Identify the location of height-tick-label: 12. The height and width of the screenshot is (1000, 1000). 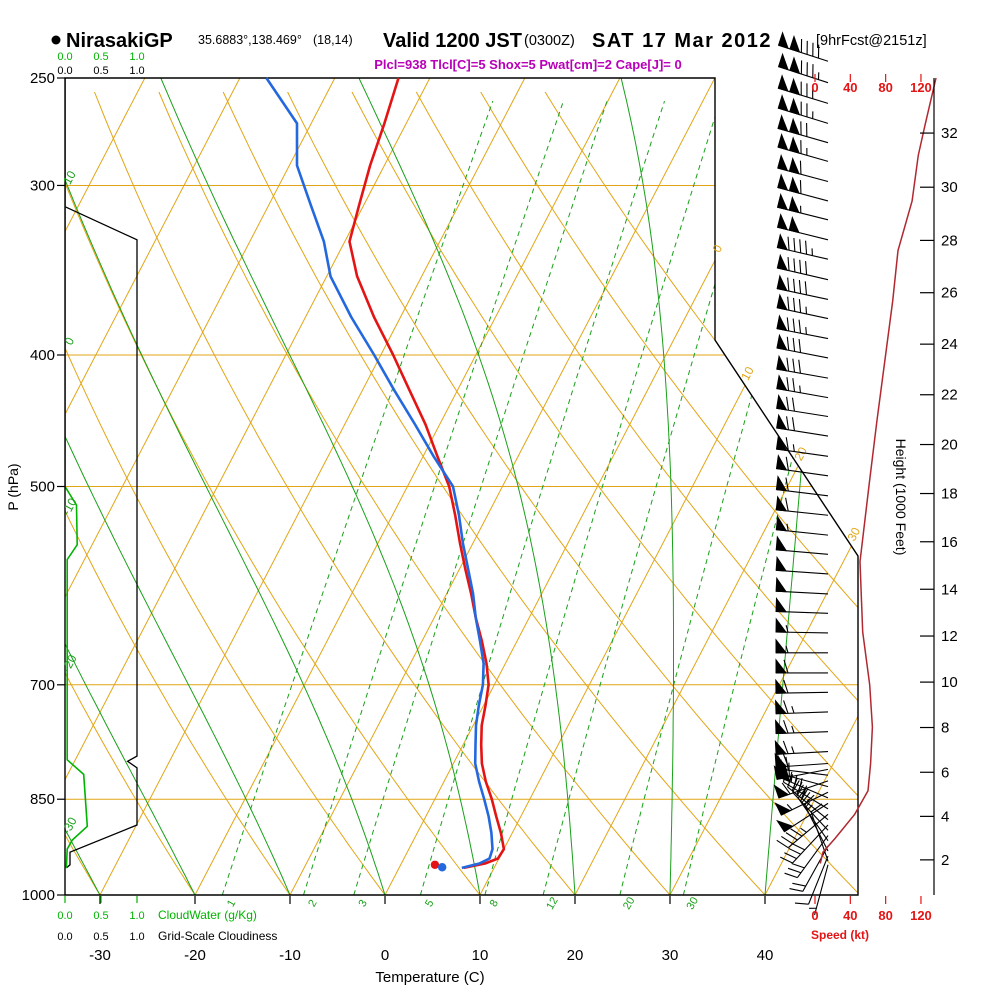
(949, 636).